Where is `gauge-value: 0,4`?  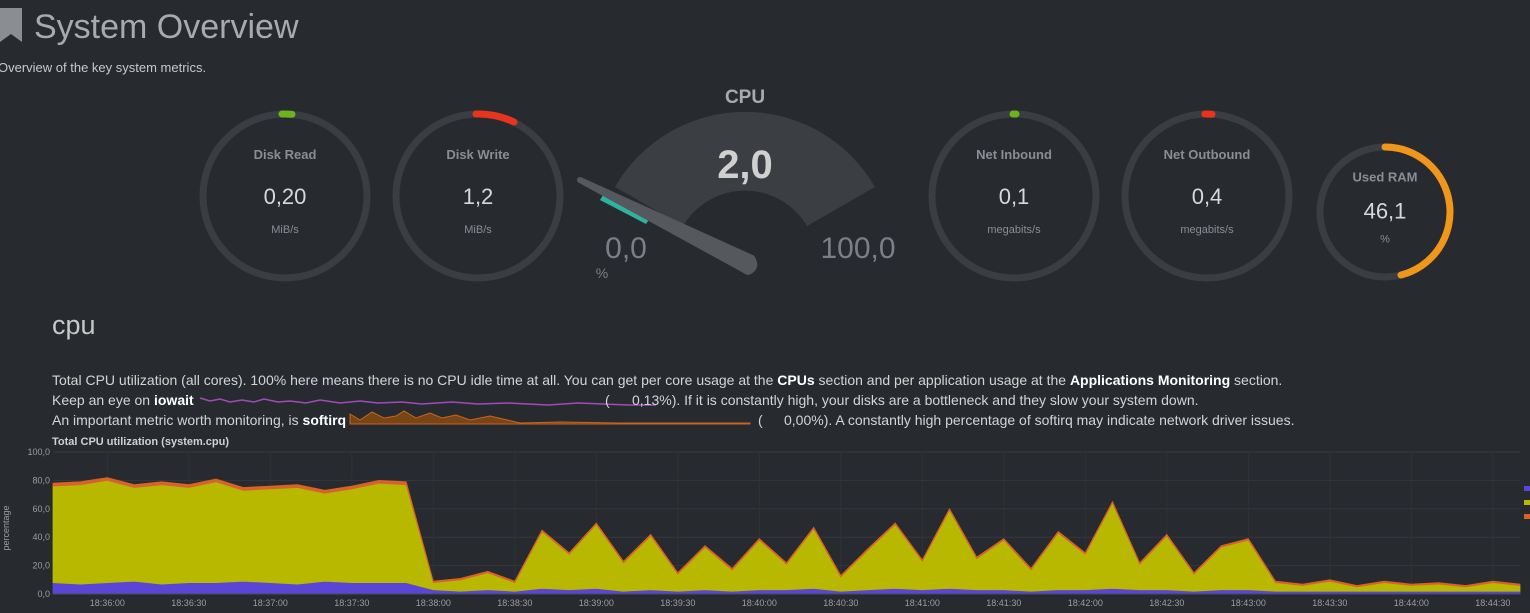
gauge-value: 0,4 is located at coordinates (1207, 196).